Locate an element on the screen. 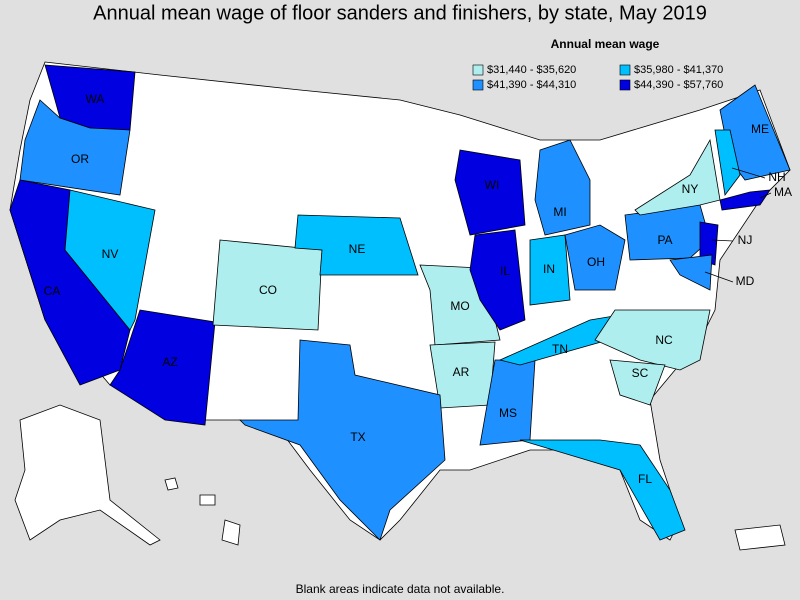 This screenshot has height=600, width=800. legend-label: $31,440 - $35,620 is located at coordinates (531, 70).